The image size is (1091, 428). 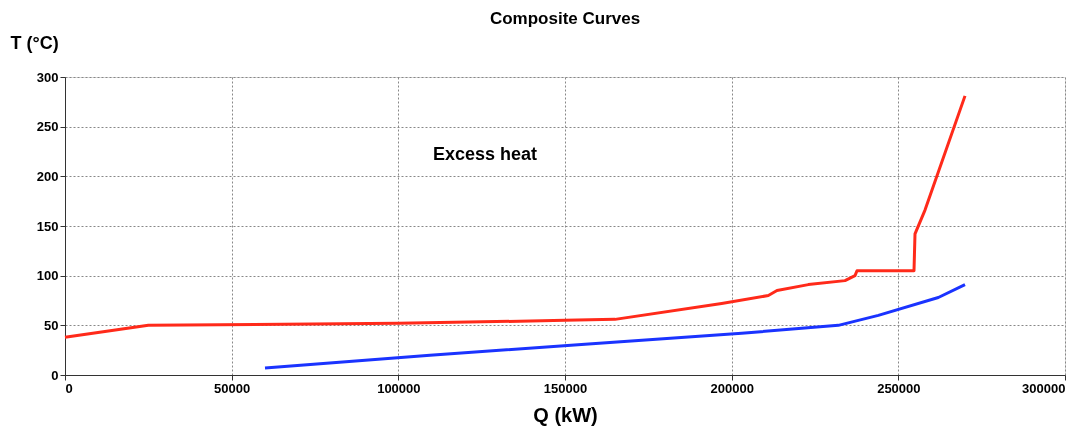 I want to click on x-tick-label: 200000, so click(x=732, y=388).